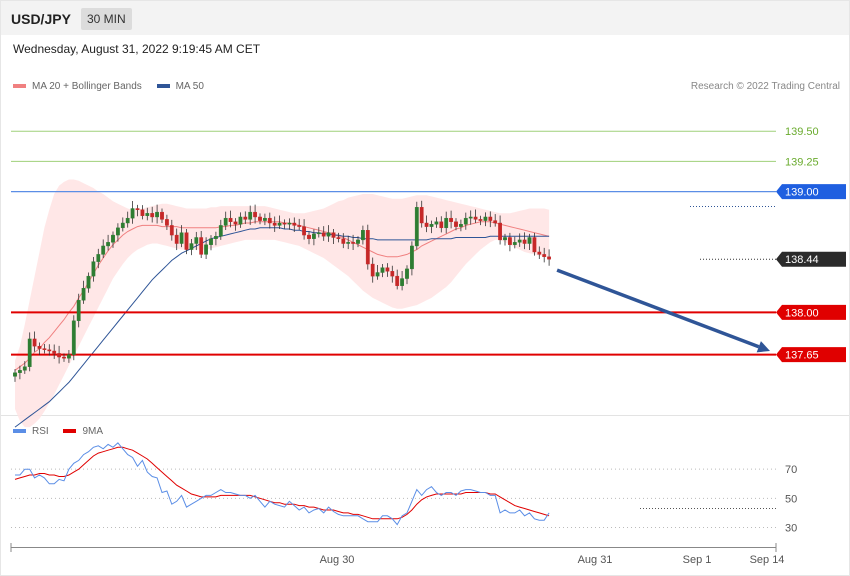 This screenshot has width=850, height=576. What do you see at coordinates (108, 86) in the screenshot?
I see `legend-main: MA 20 + Bollinger Bands MA 50` at bounding box center [108, 86].